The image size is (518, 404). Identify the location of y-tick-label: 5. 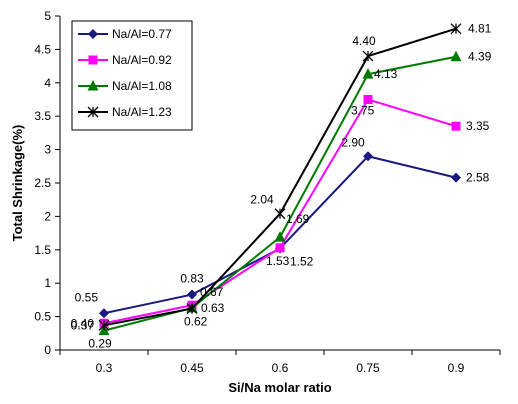
(47, 16).